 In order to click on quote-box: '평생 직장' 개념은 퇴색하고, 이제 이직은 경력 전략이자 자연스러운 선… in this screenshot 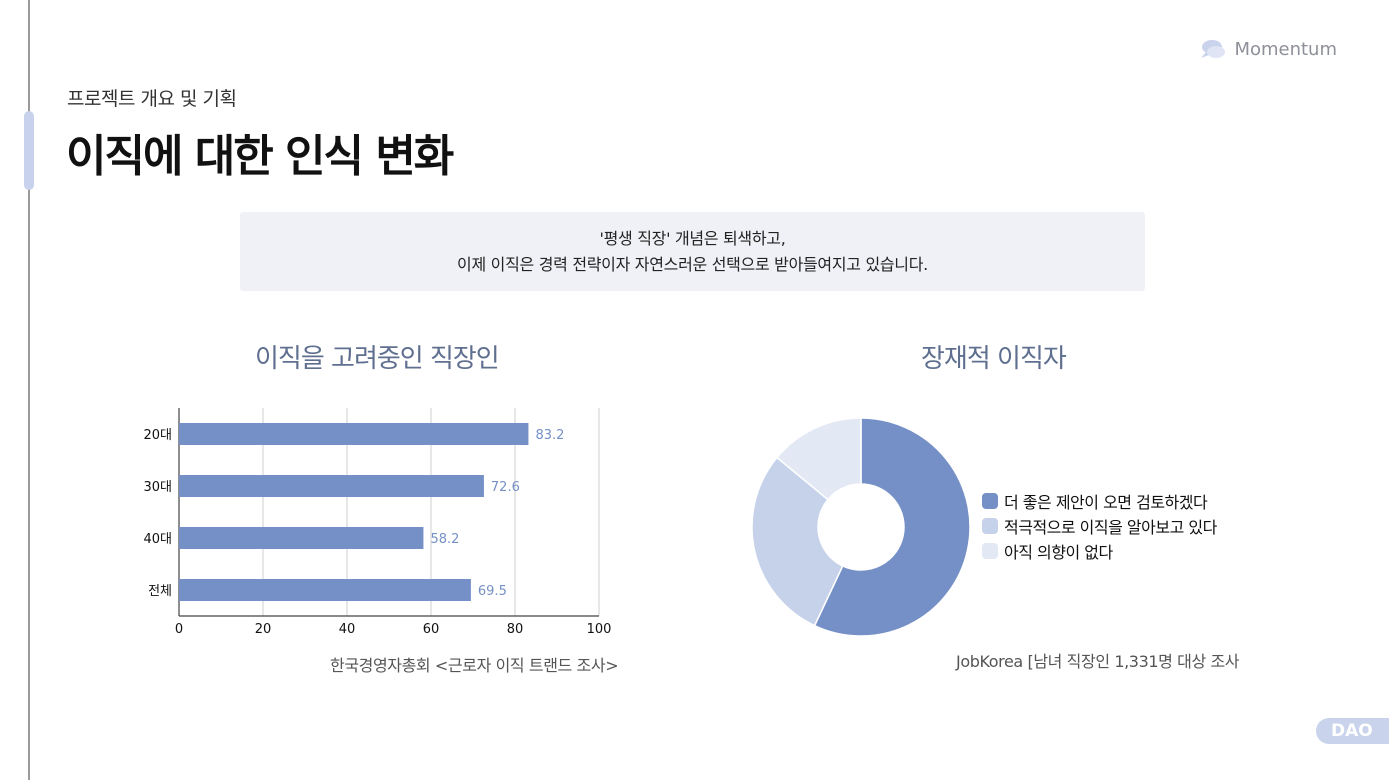, I will do `click(692, 251)`.